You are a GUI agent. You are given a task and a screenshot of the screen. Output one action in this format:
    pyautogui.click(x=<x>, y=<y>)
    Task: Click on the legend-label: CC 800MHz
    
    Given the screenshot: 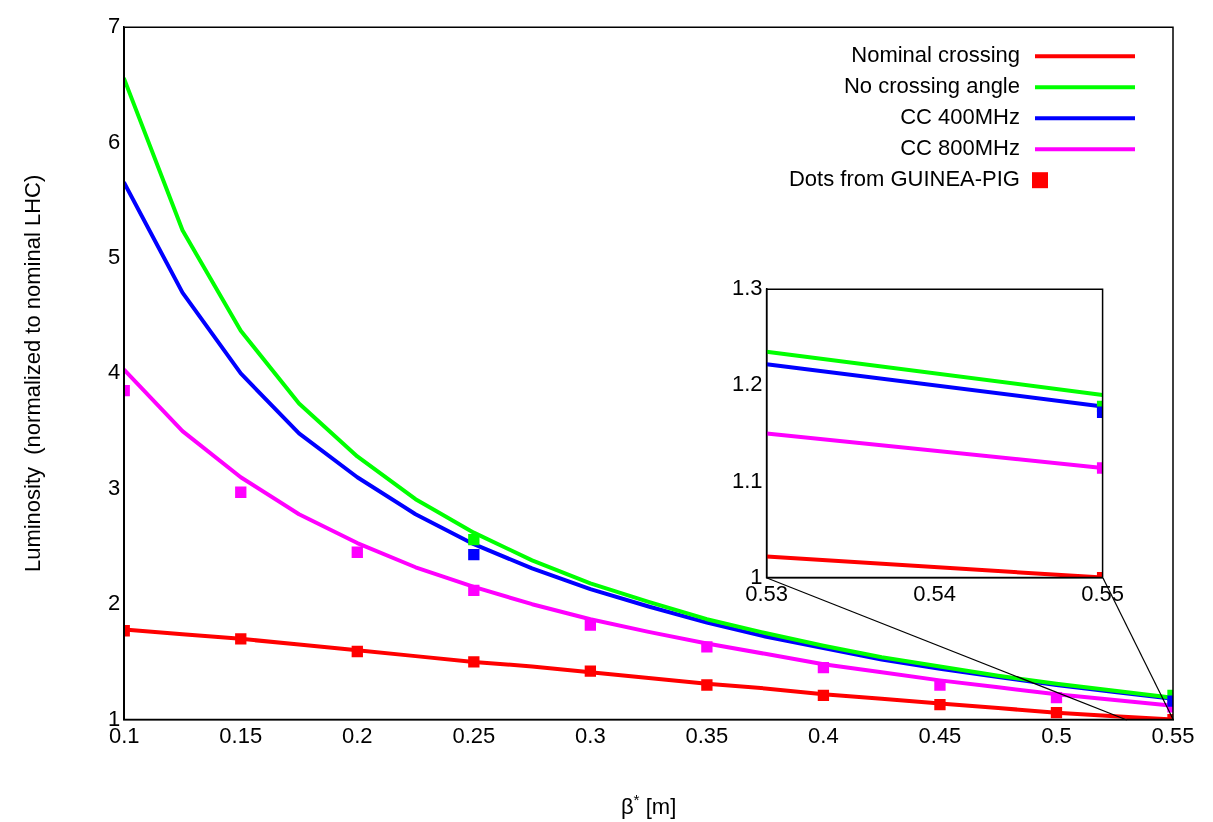 What is the action you would take?
    pyautogui.click(x=960, y=148)
    